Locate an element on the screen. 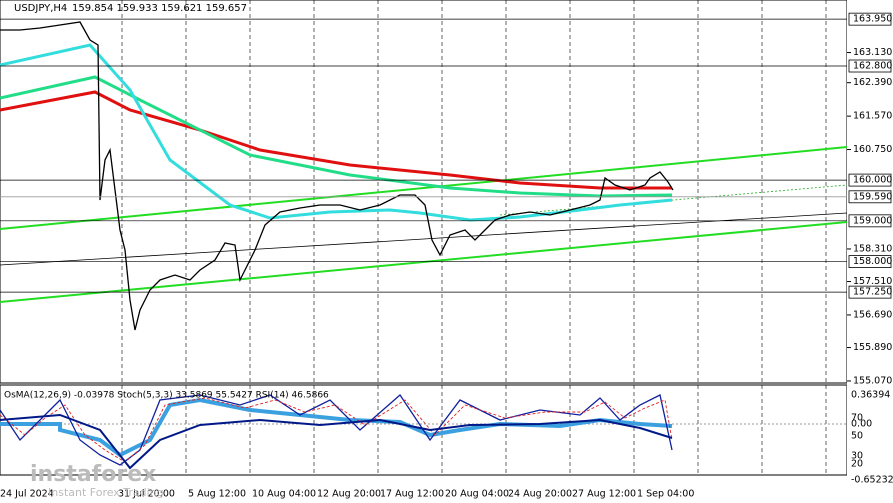 The width and height of the screenshot is (893, 503). tick-label: 160.750 is located at coordinates (872, 149).